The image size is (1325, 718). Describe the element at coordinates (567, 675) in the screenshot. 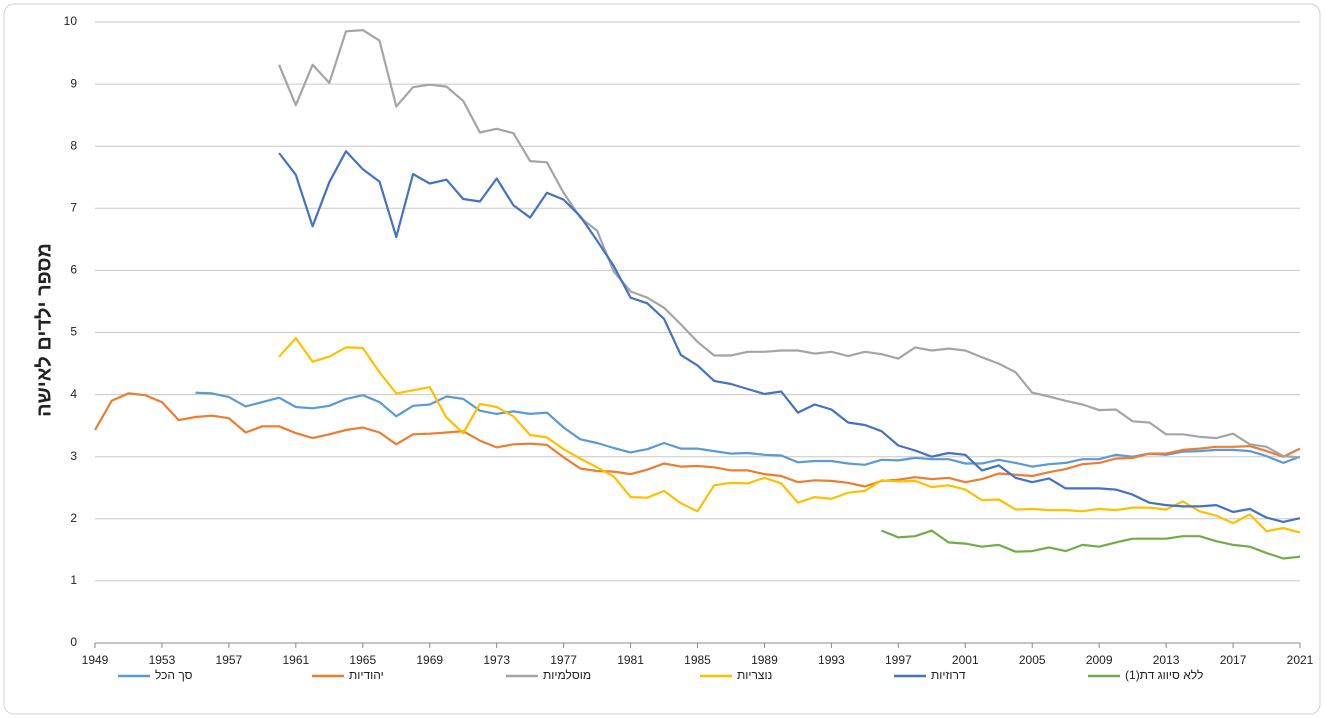

I see `legend-label: מוסלמיות` at that location.